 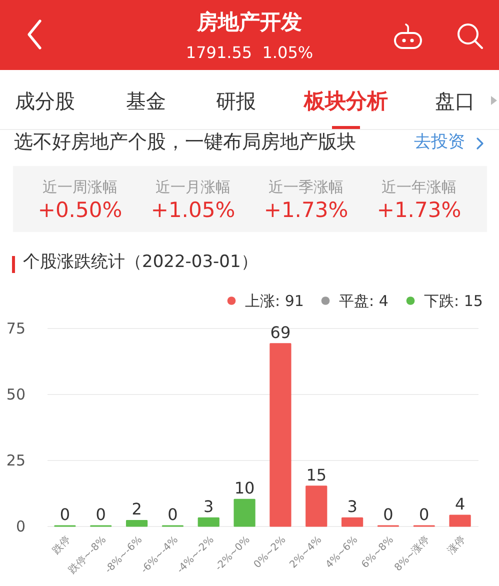 What do you see at coordinates (80, 187) in the screenshot?
I see `text: 近一周涨幅` at bounding box center [80, 187].